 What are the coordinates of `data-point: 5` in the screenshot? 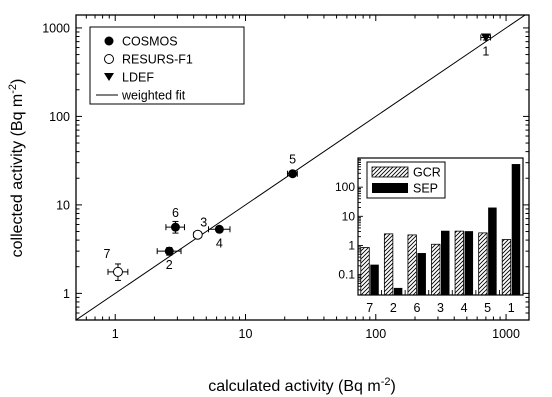 It's located at (292, 166).